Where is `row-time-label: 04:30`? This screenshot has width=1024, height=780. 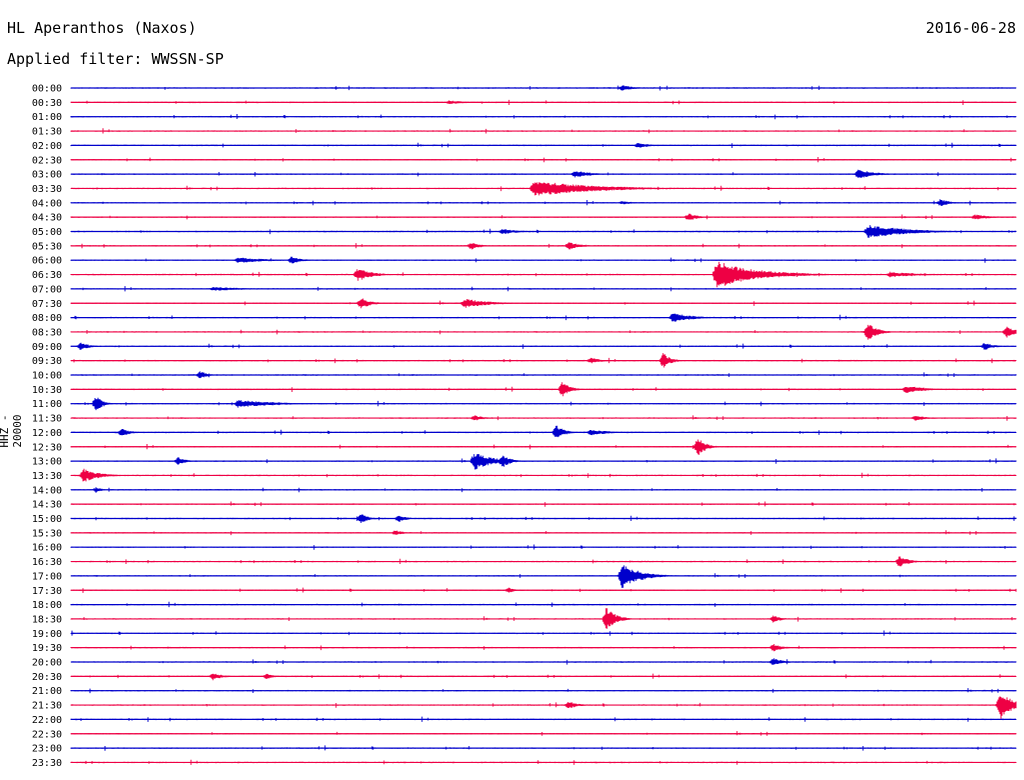
row-time-label: 04:30 is located at coordinates (47, 218).